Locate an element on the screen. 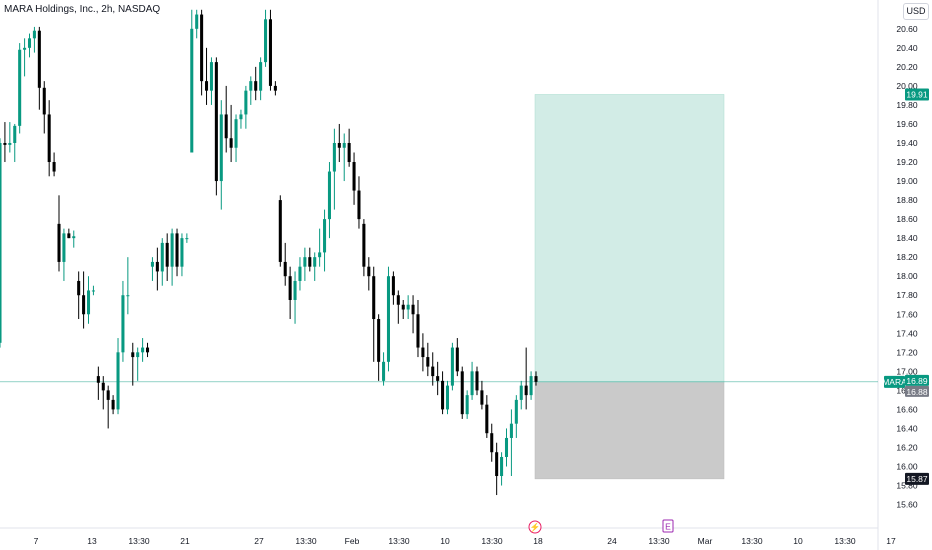  x-tick-label-9: 13:30 is located at coordinates (492, 541).